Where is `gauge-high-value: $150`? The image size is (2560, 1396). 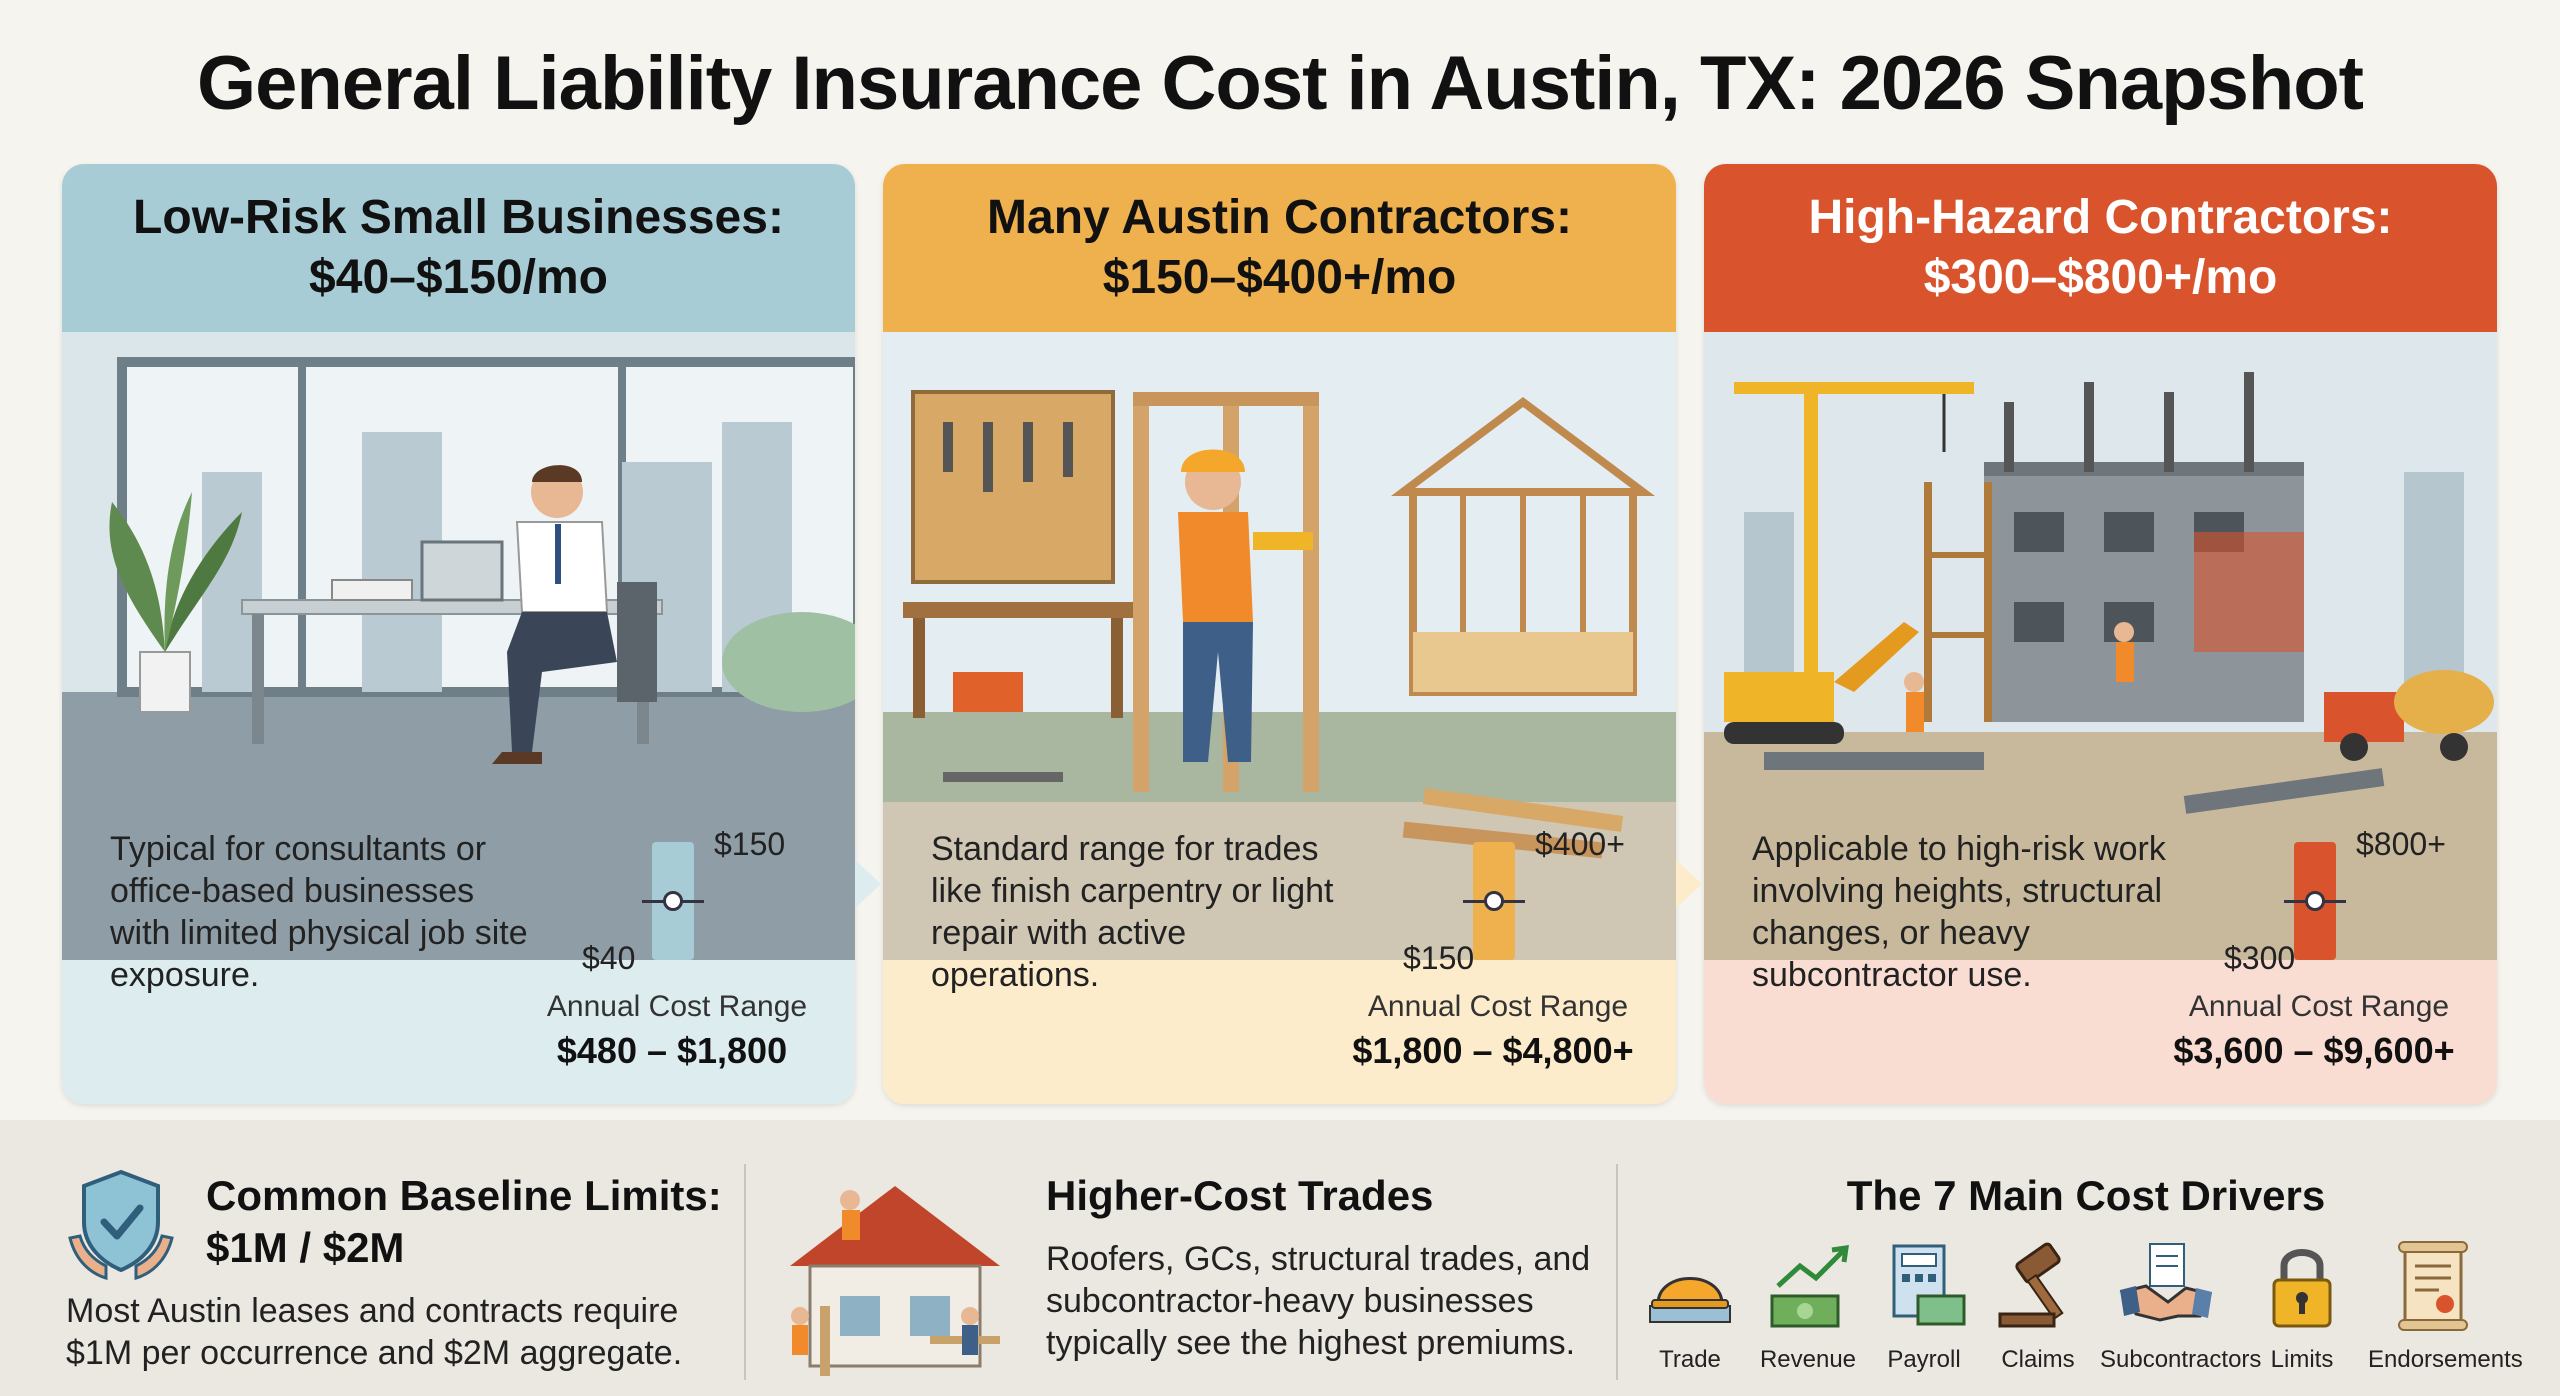
gauge-high-value: $150 is located at coordinates (750, 844).